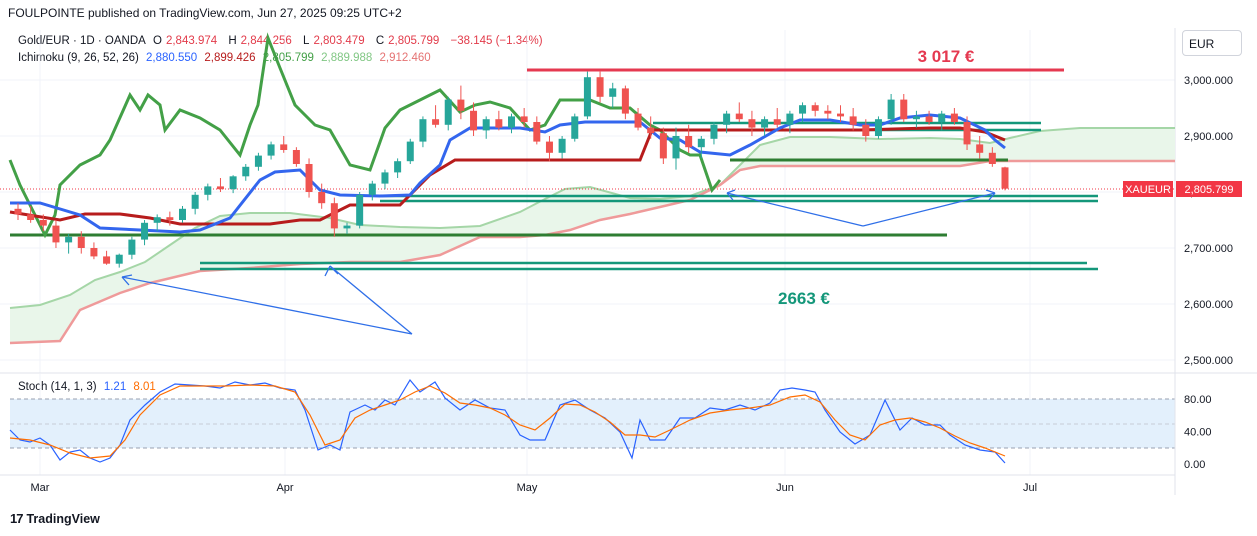 Image resolution: width=1257 pixels, height=536 pixels. Describe the element at coordinates (78, 58) in the screenshot. I see `ichimoku-label: Ichimoku (9, 26, 52, 26)` at that location.